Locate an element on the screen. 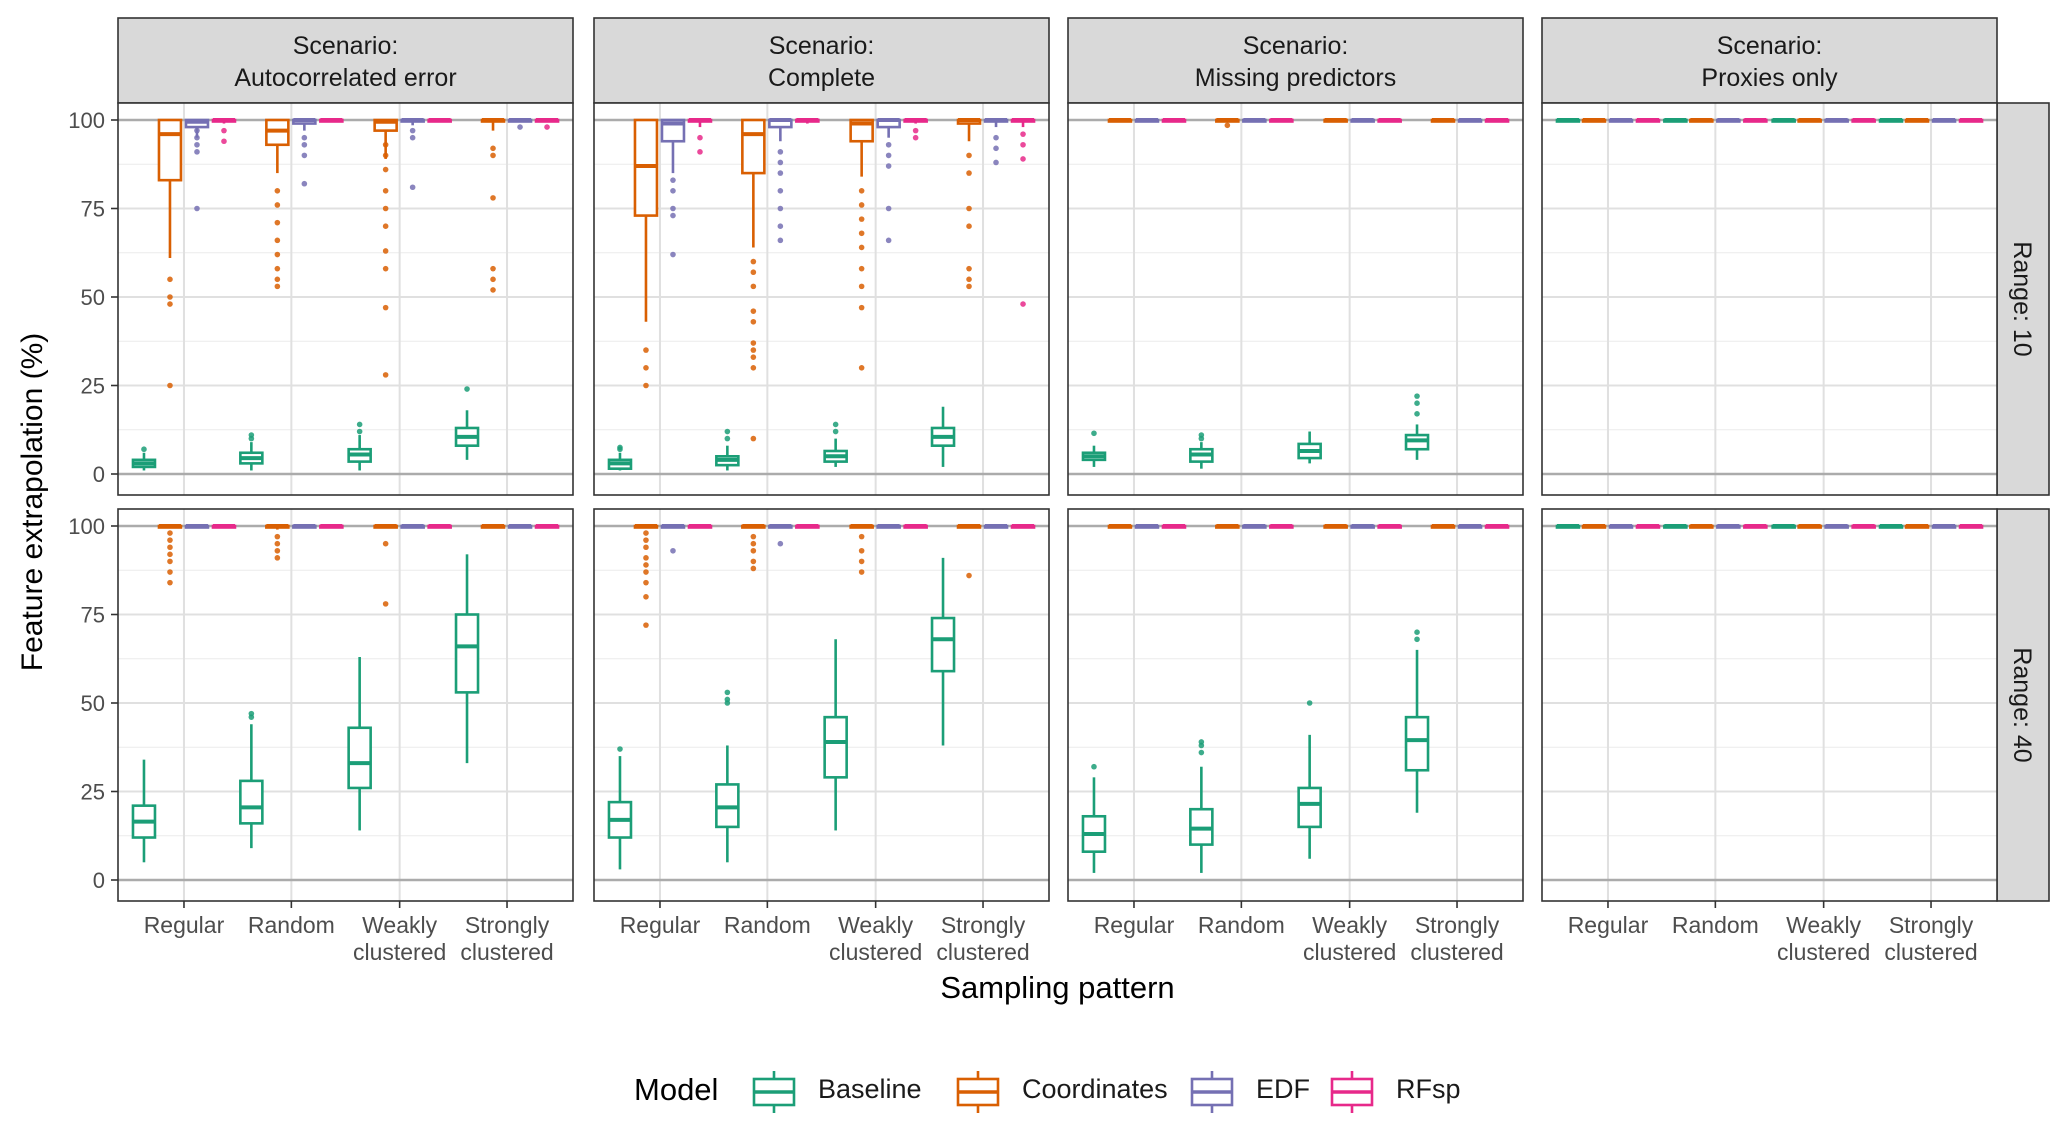  x-tick-label: Weakly is located at coordinates (875, 925).